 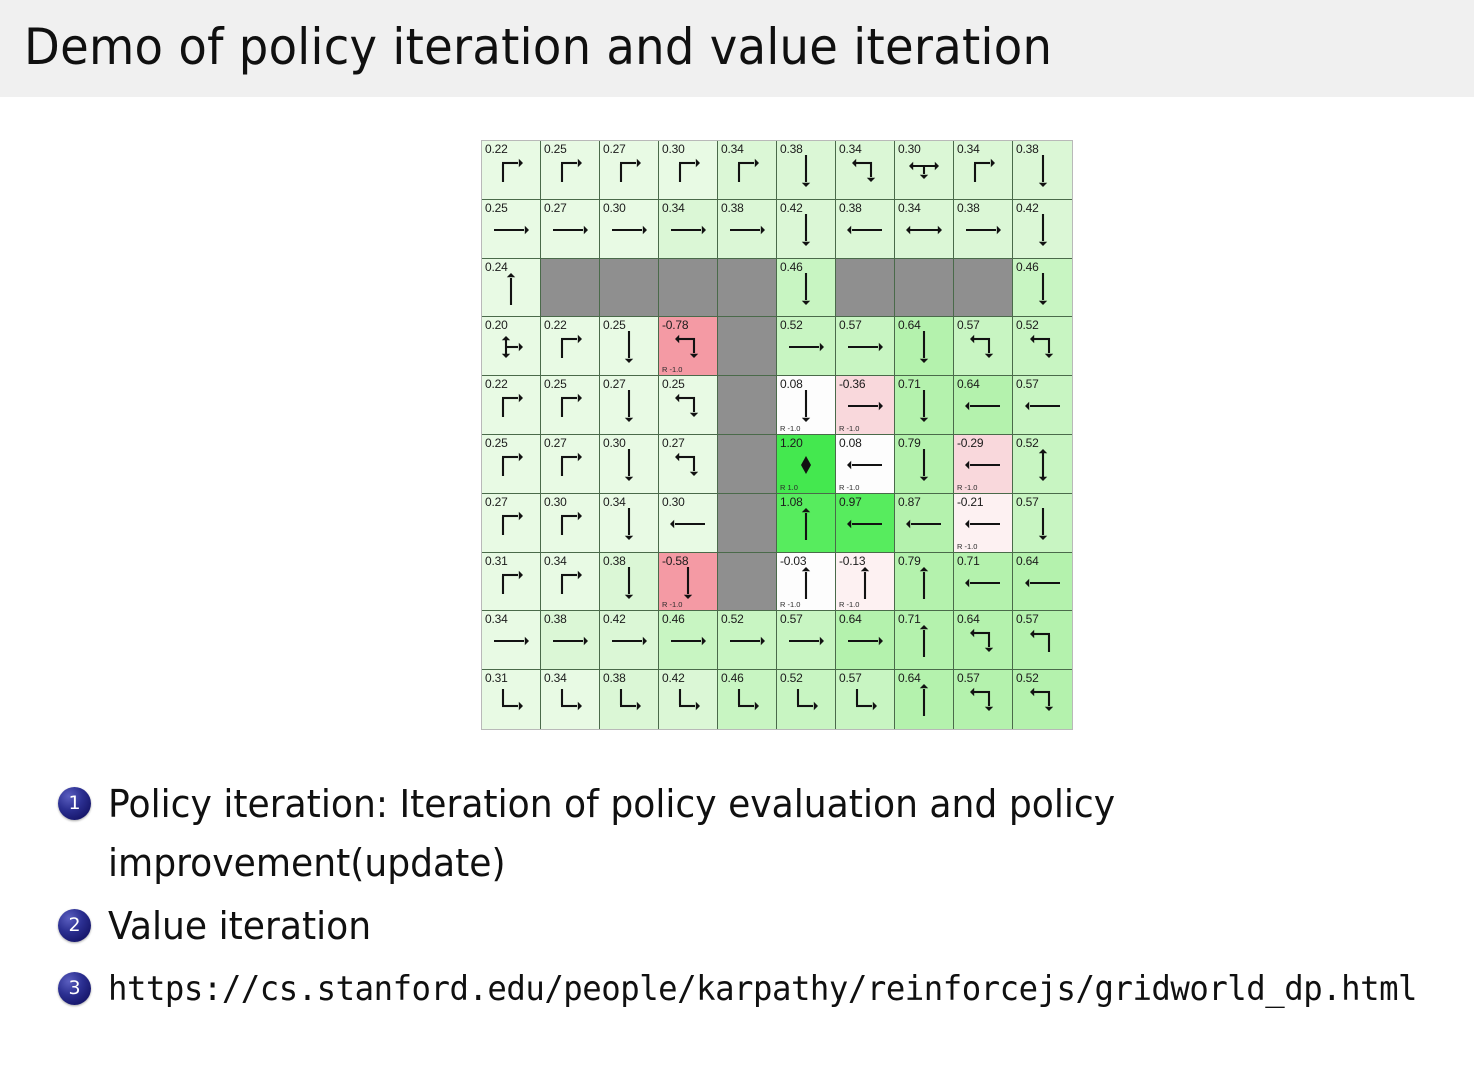 I want to click on grid-cell-r7-c3: -0.58 R -1.0, so click(x=688, y=582).